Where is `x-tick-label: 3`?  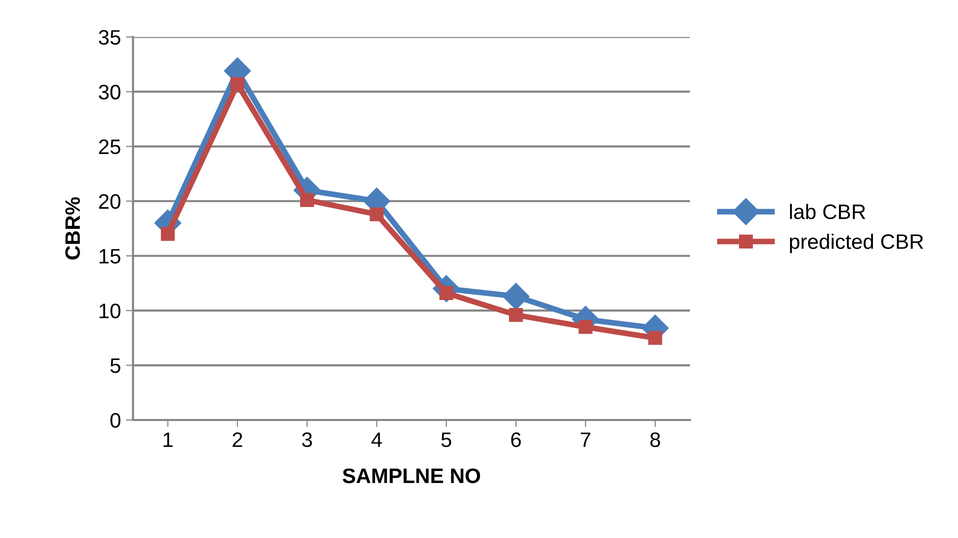
x-tick-label: 3 is located at coordinates (307, 440).